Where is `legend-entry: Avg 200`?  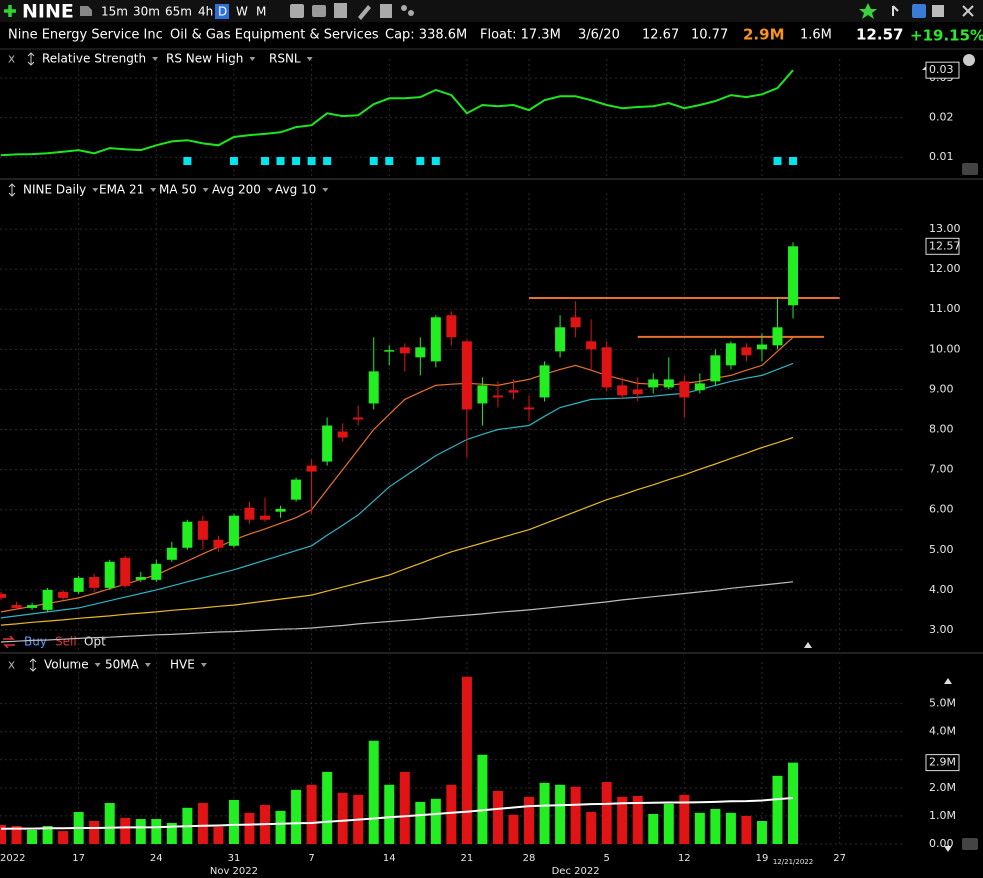 legend-entry: Avg 200 is located at coordinates (236, 190).